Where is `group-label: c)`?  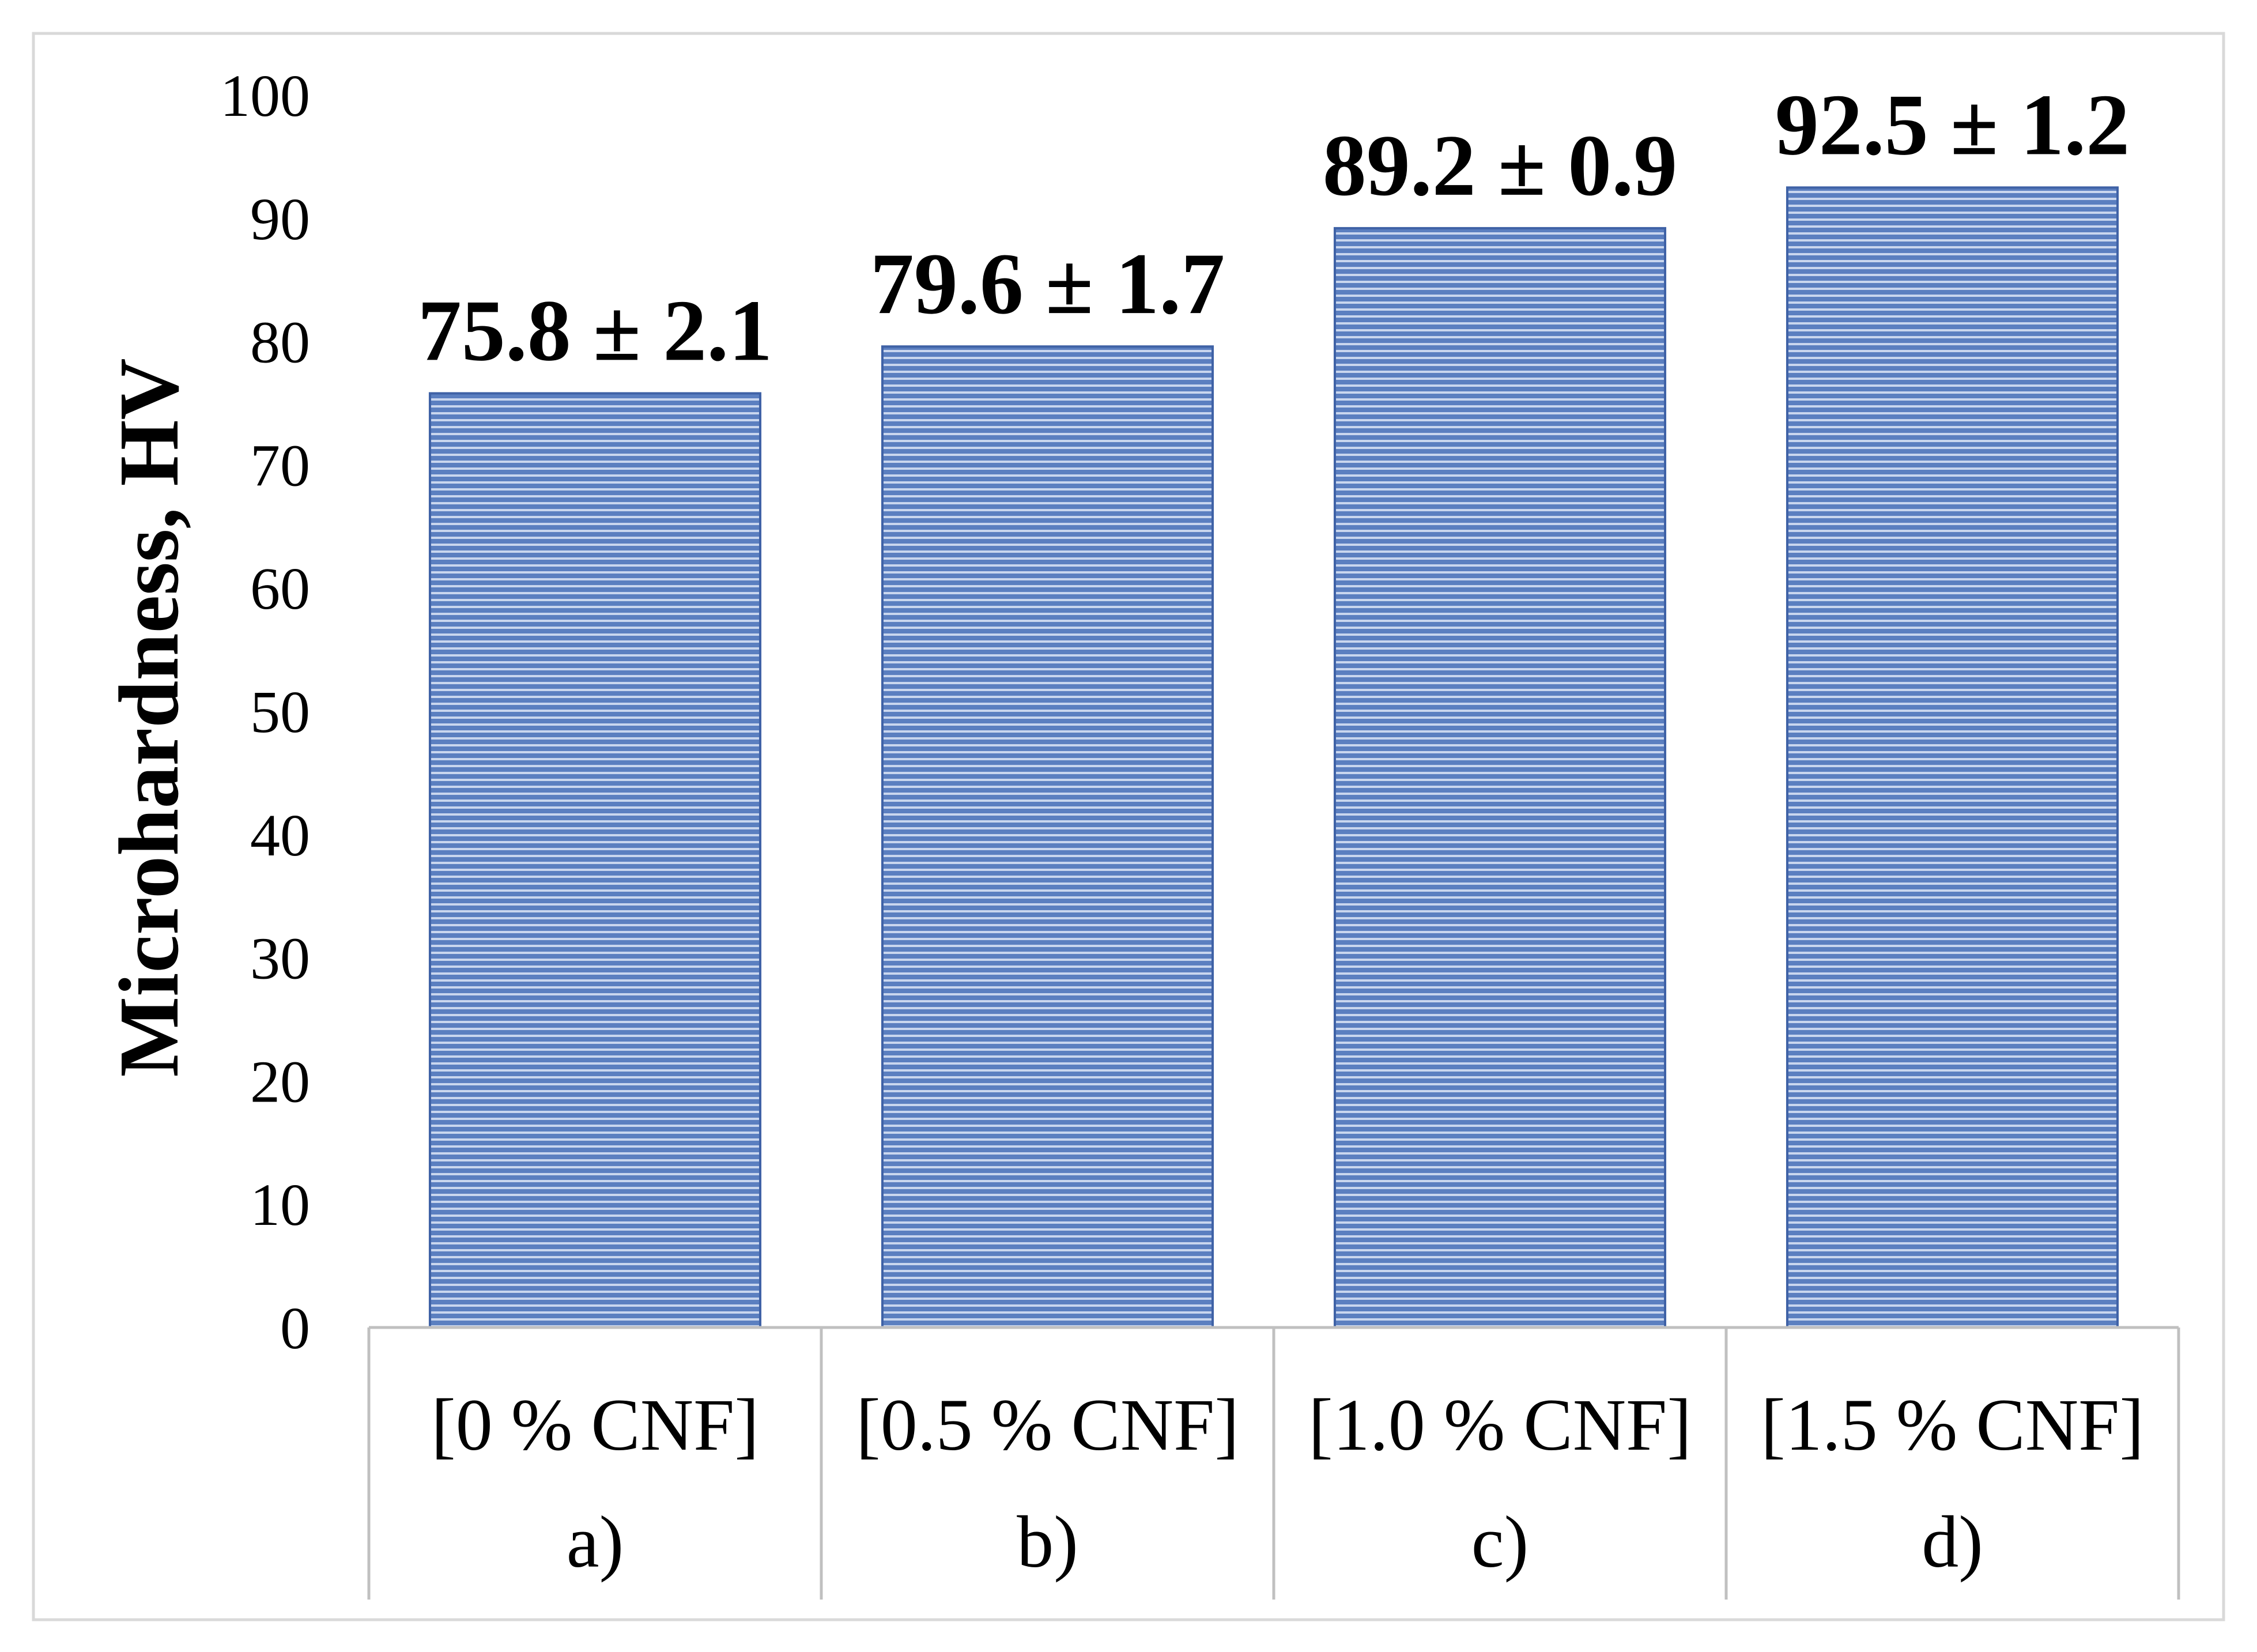 group-label: c) is located at coordinates (1499, 1542).